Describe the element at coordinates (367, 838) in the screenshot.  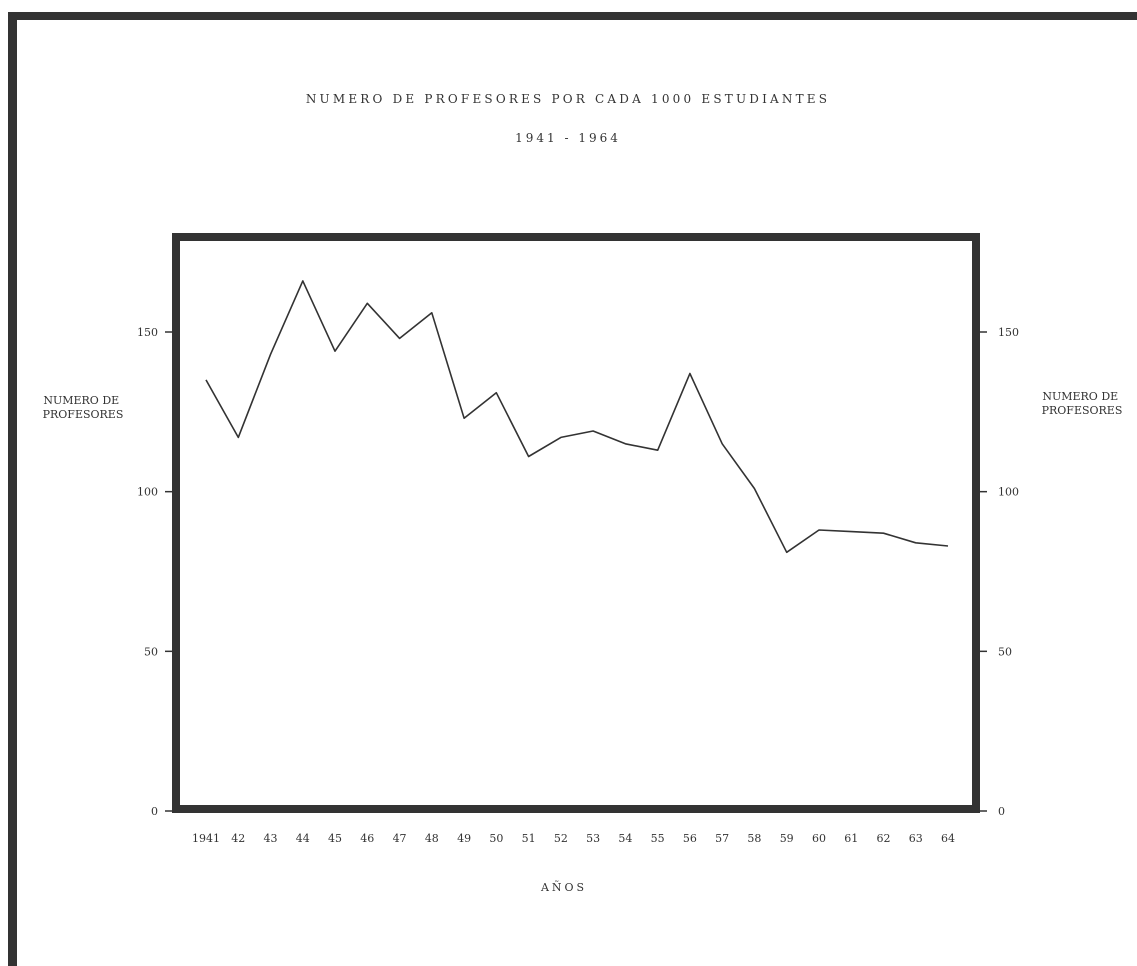
I see `x-tick-label: 46` at that location.